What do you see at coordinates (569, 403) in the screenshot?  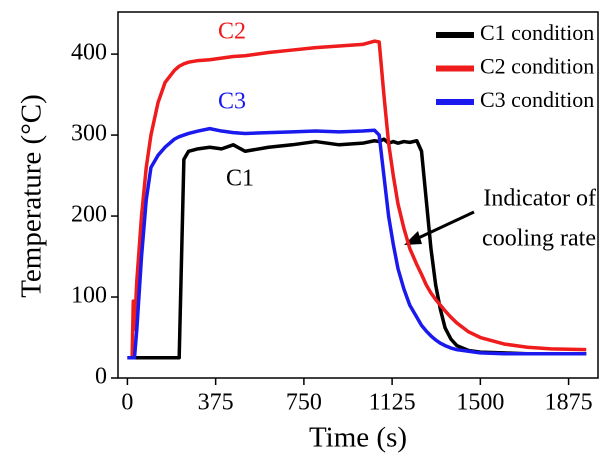 I see `x-tick-label: 1875` at bounding box center [569, 403].